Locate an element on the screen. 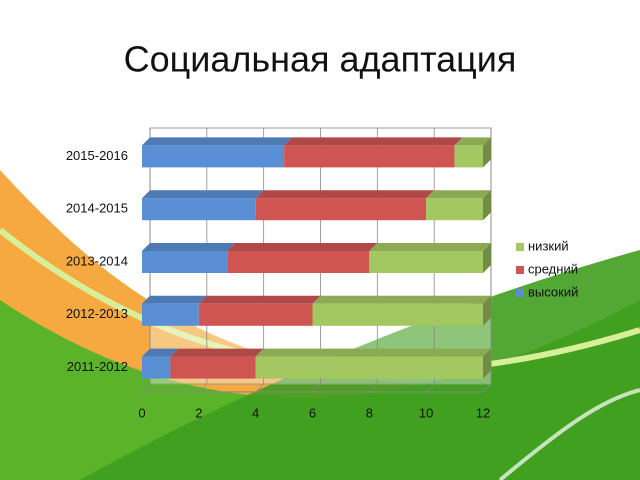 The width and height of the screenshot is (640, 480). x-tick-label: 6 is located at coordinates (312, 412).